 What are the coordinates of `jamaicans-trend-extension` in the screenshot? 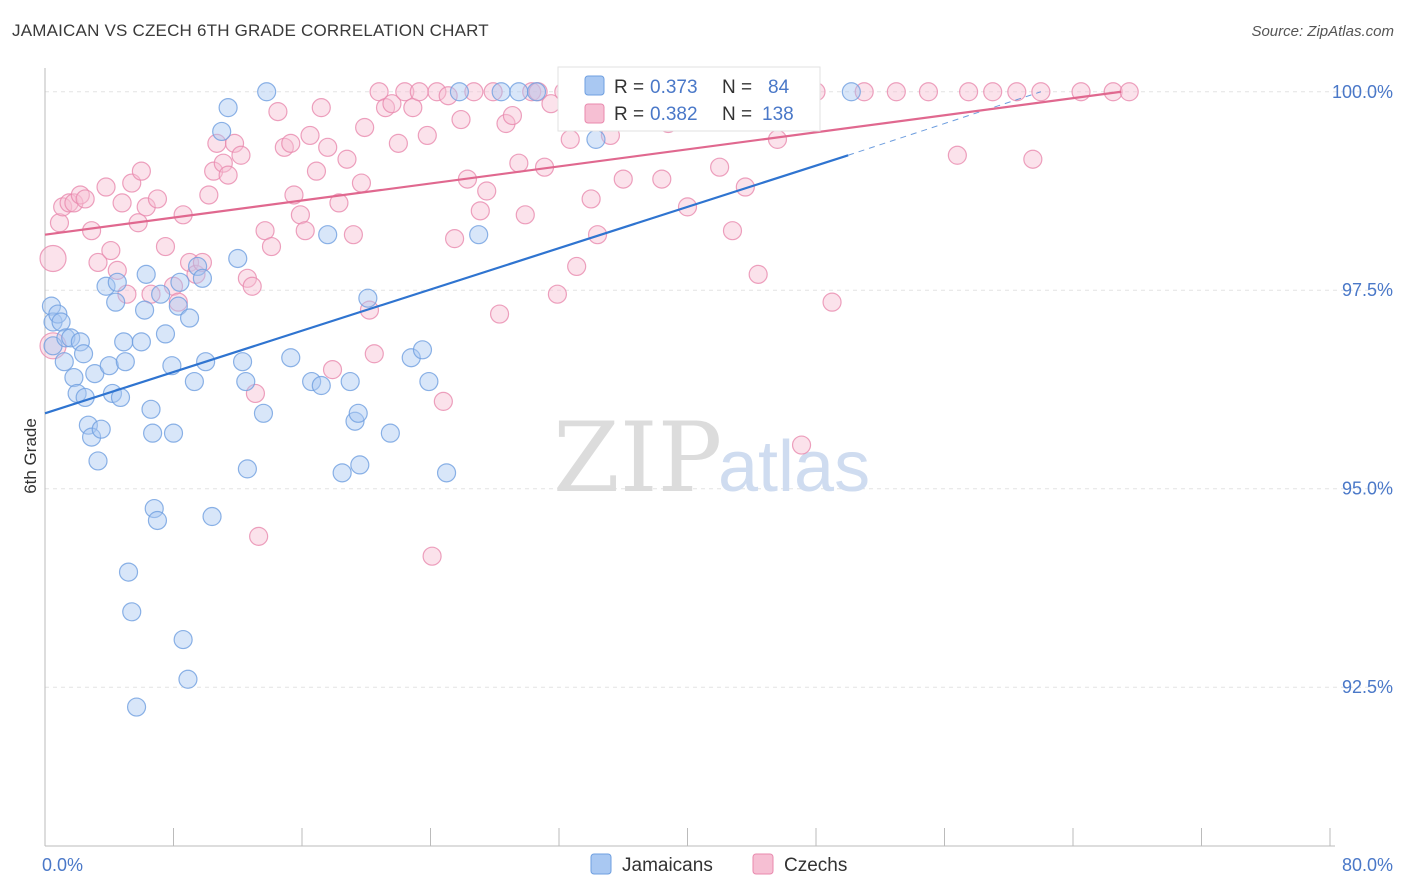 It's located at (944, 123).